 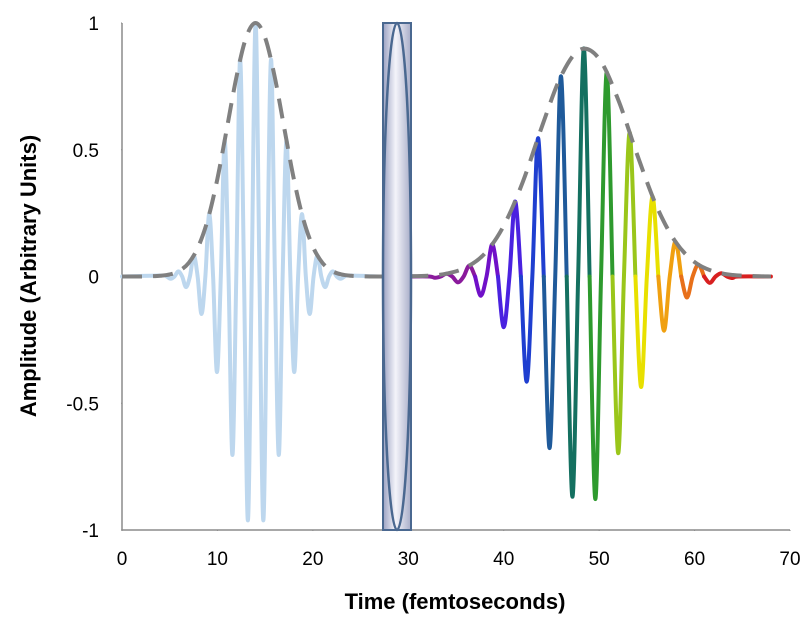 I want to click on y-tick-label: 0, so click(x=93, y=278).